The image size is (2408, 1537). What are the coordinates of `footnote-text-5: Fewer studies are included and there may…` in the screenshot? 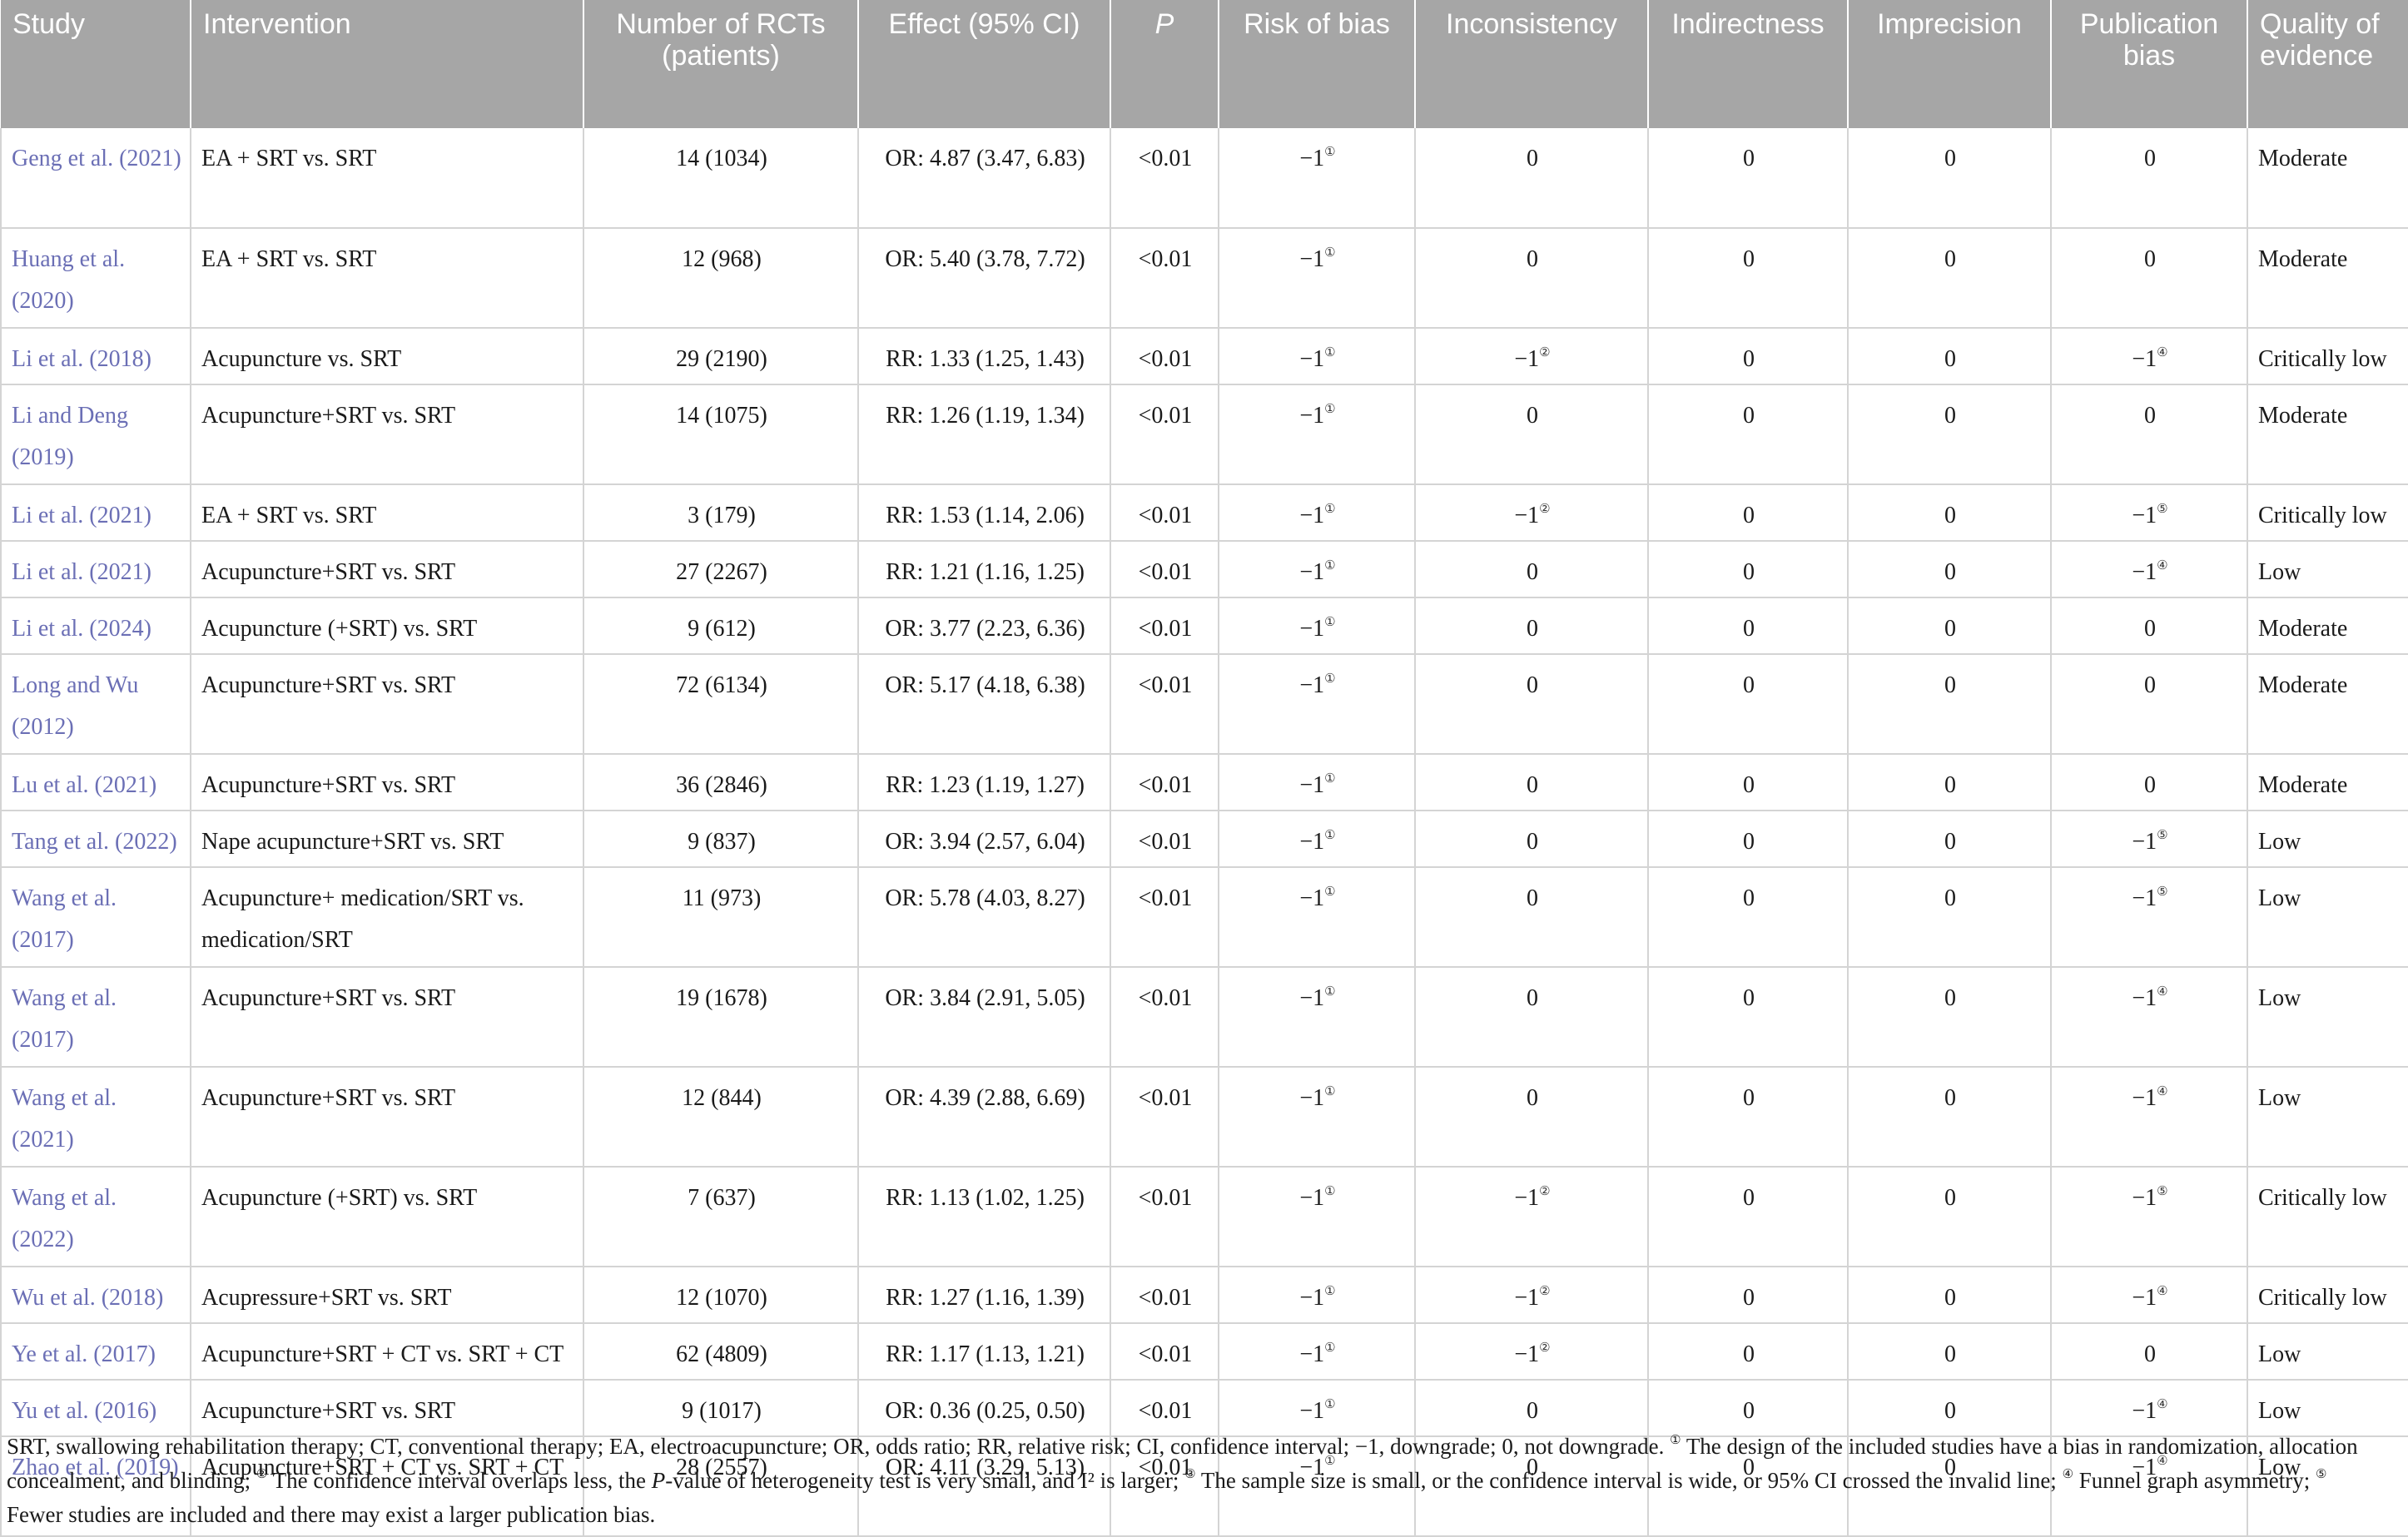 It's located at (331, 1514).